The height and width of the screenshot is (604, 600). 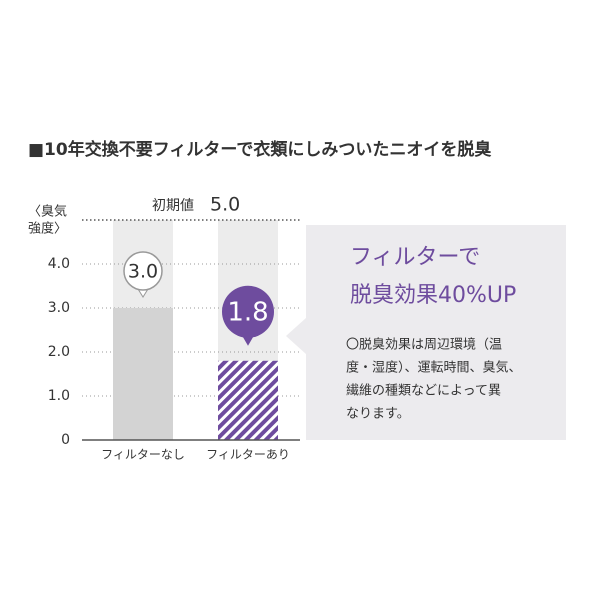 What do you see at coordinates (59, 308) in the screenshot?
I see `y-tick-label: 3.0` at bounding box center [59, 308].